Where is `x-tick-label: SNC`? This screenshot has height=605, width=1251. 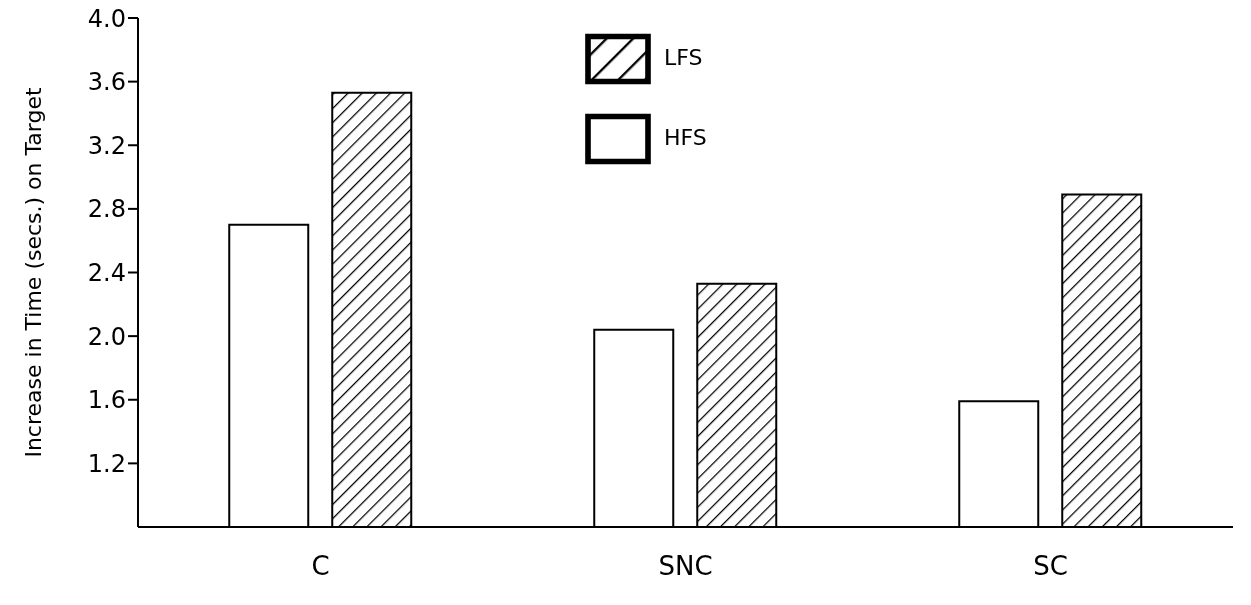 x-tick-label: SNC is located at coordinates (685, 566).